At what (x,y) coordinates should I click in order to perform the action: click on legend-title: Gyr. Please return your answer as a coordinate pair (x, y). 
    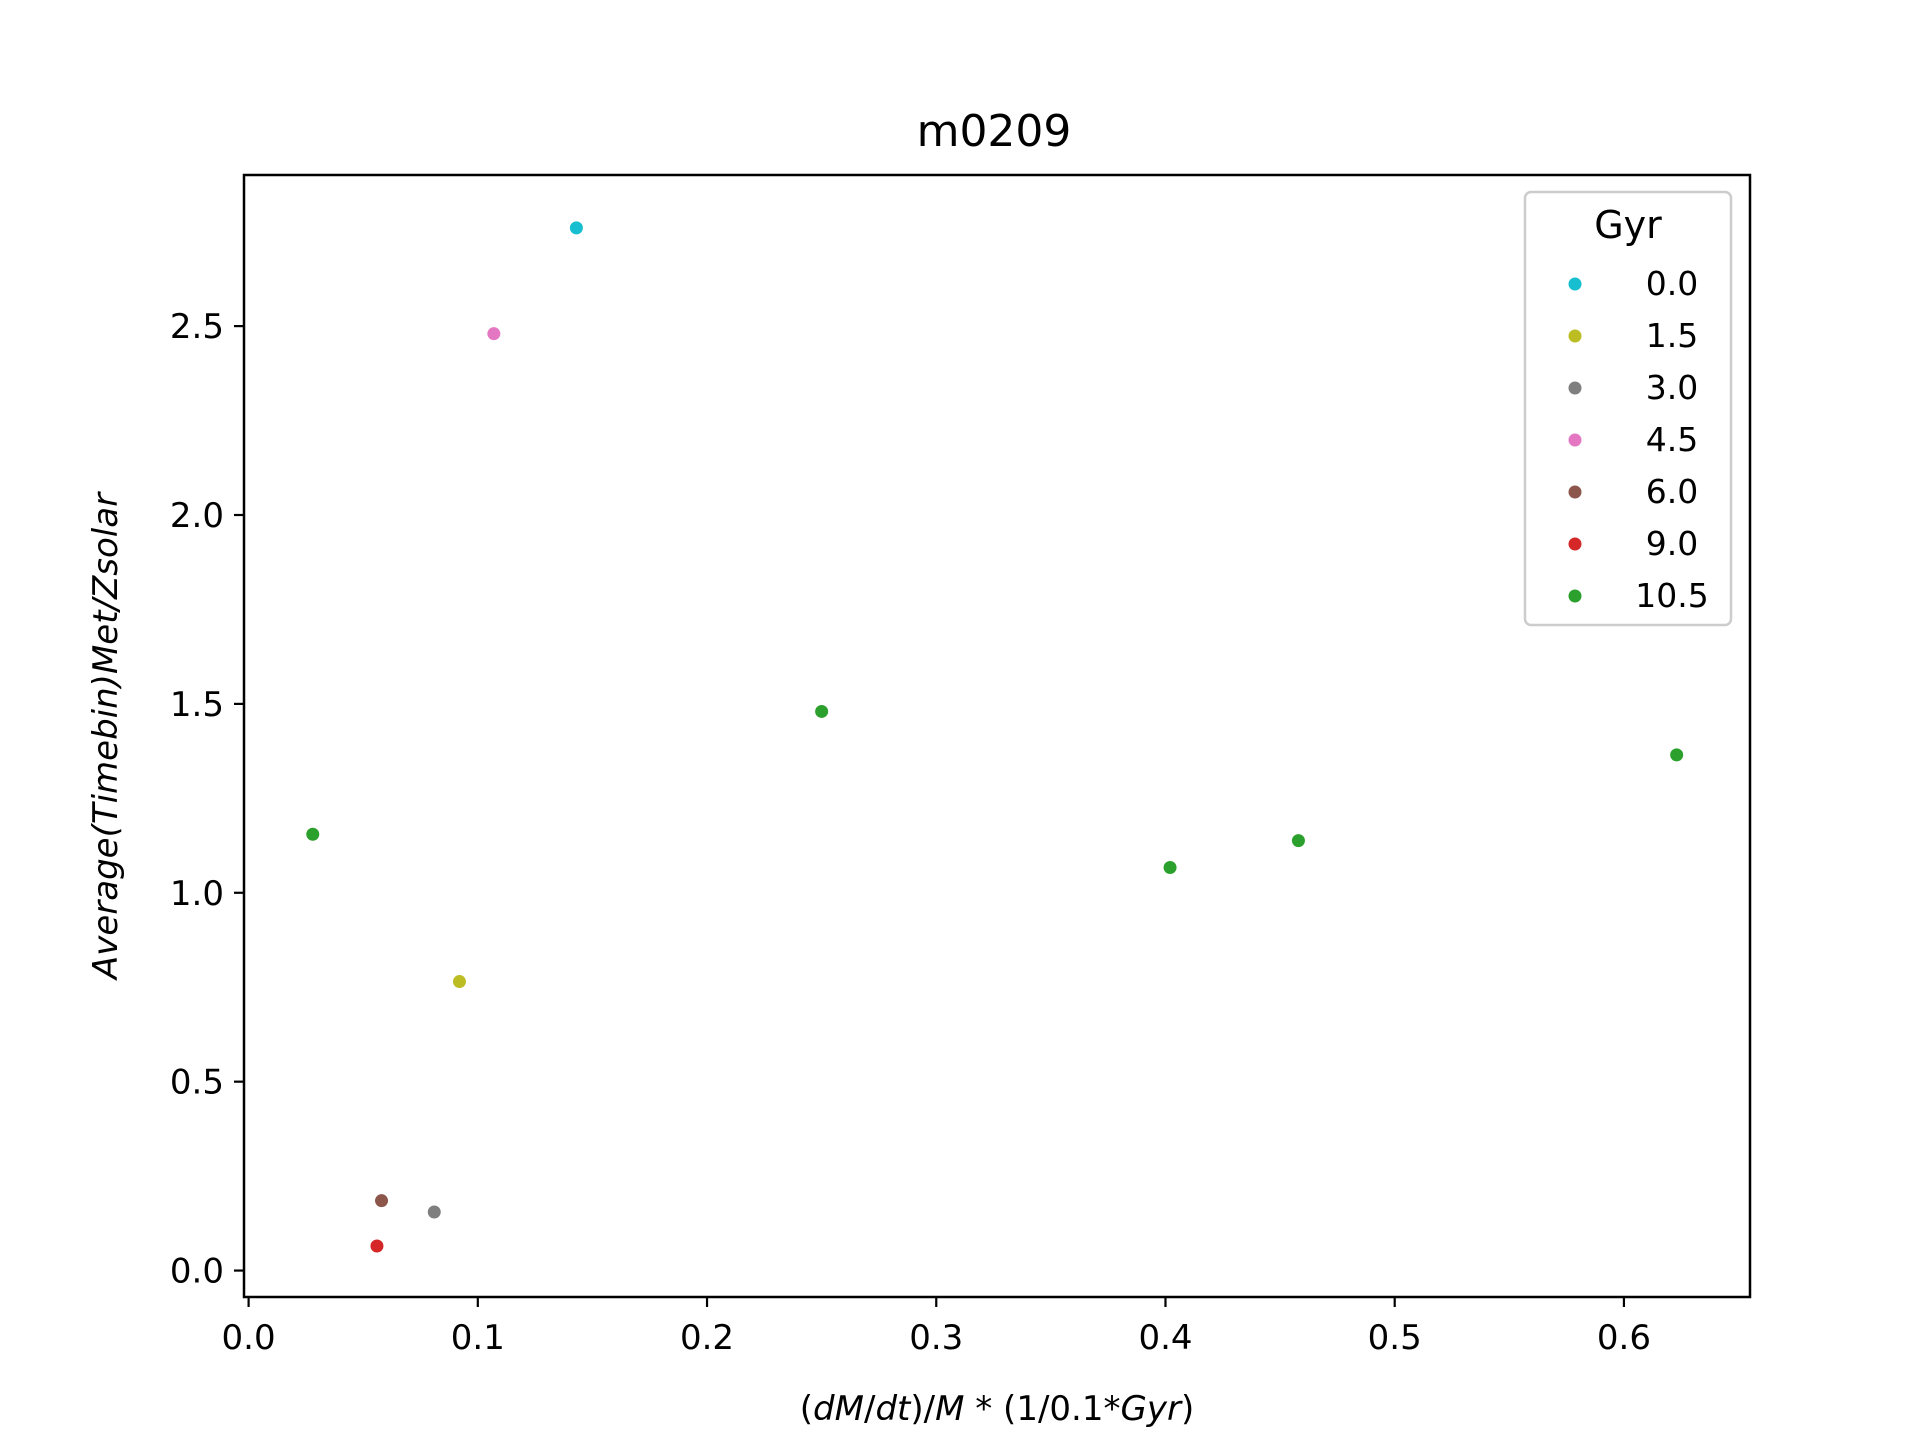
    Looking at the image, I should click on (1628, 225).